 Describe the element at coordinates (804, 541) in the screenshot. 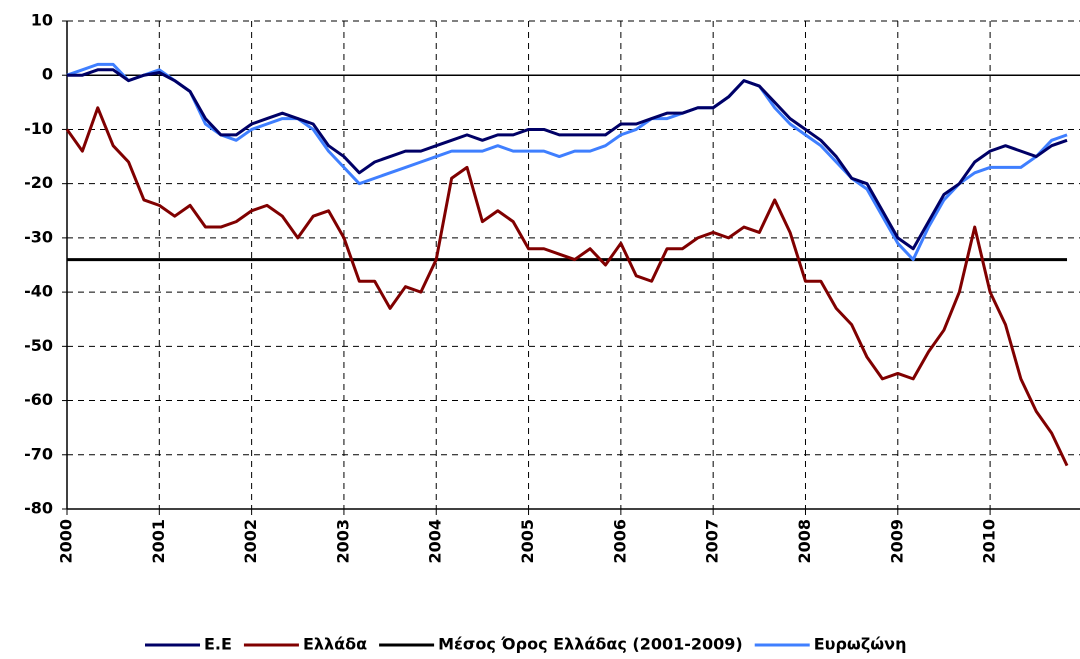

I see `x-tick-label: 2008` at that location.